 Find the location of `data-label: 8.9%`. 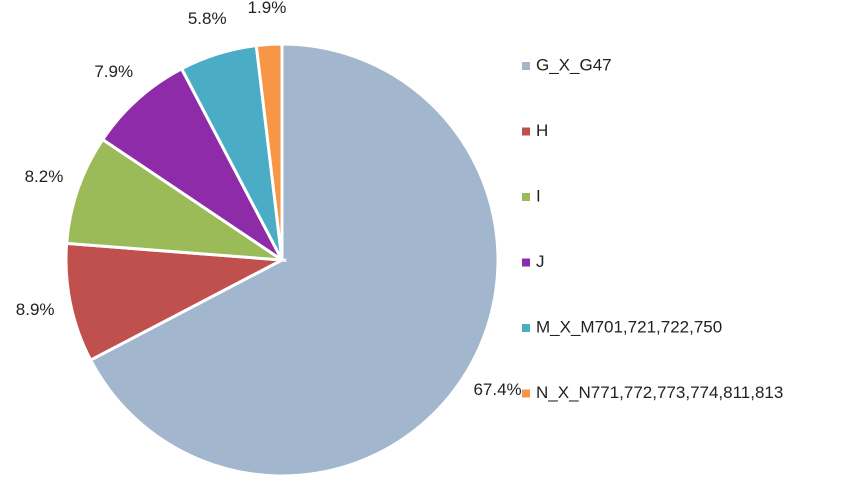

data-label: 8.9% is located at coordinates (35, 309).